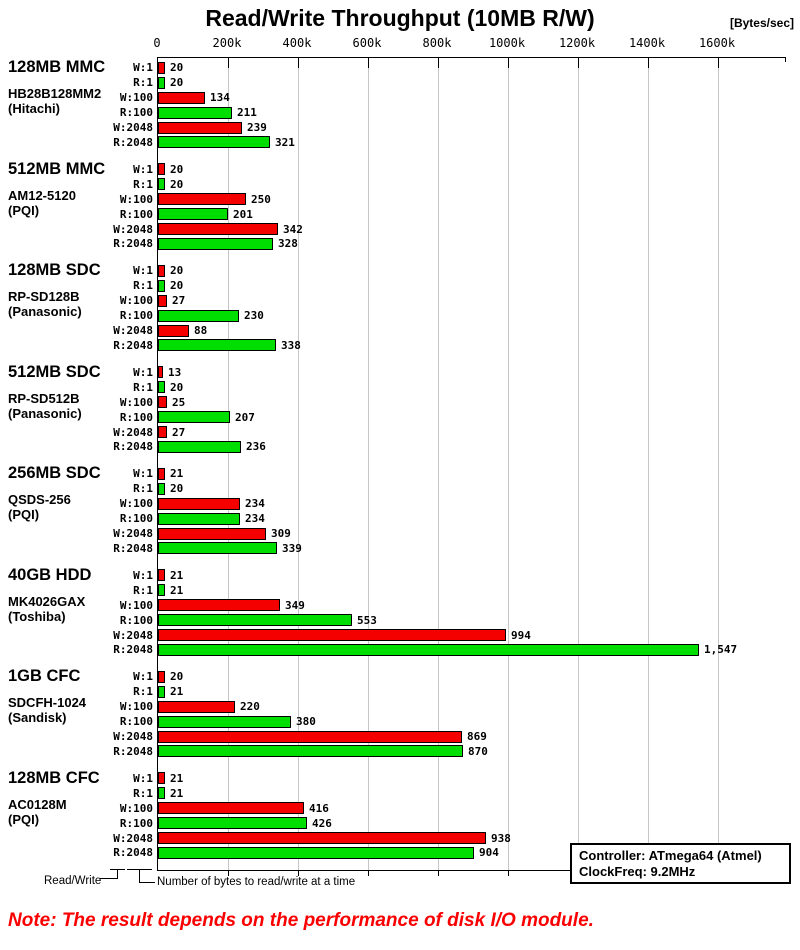 The width and height of the screenshot is (800, 950). Describe the element at coordinates (459, 677) in the screenshot. I see `bar-row: W:1 20` at that location.